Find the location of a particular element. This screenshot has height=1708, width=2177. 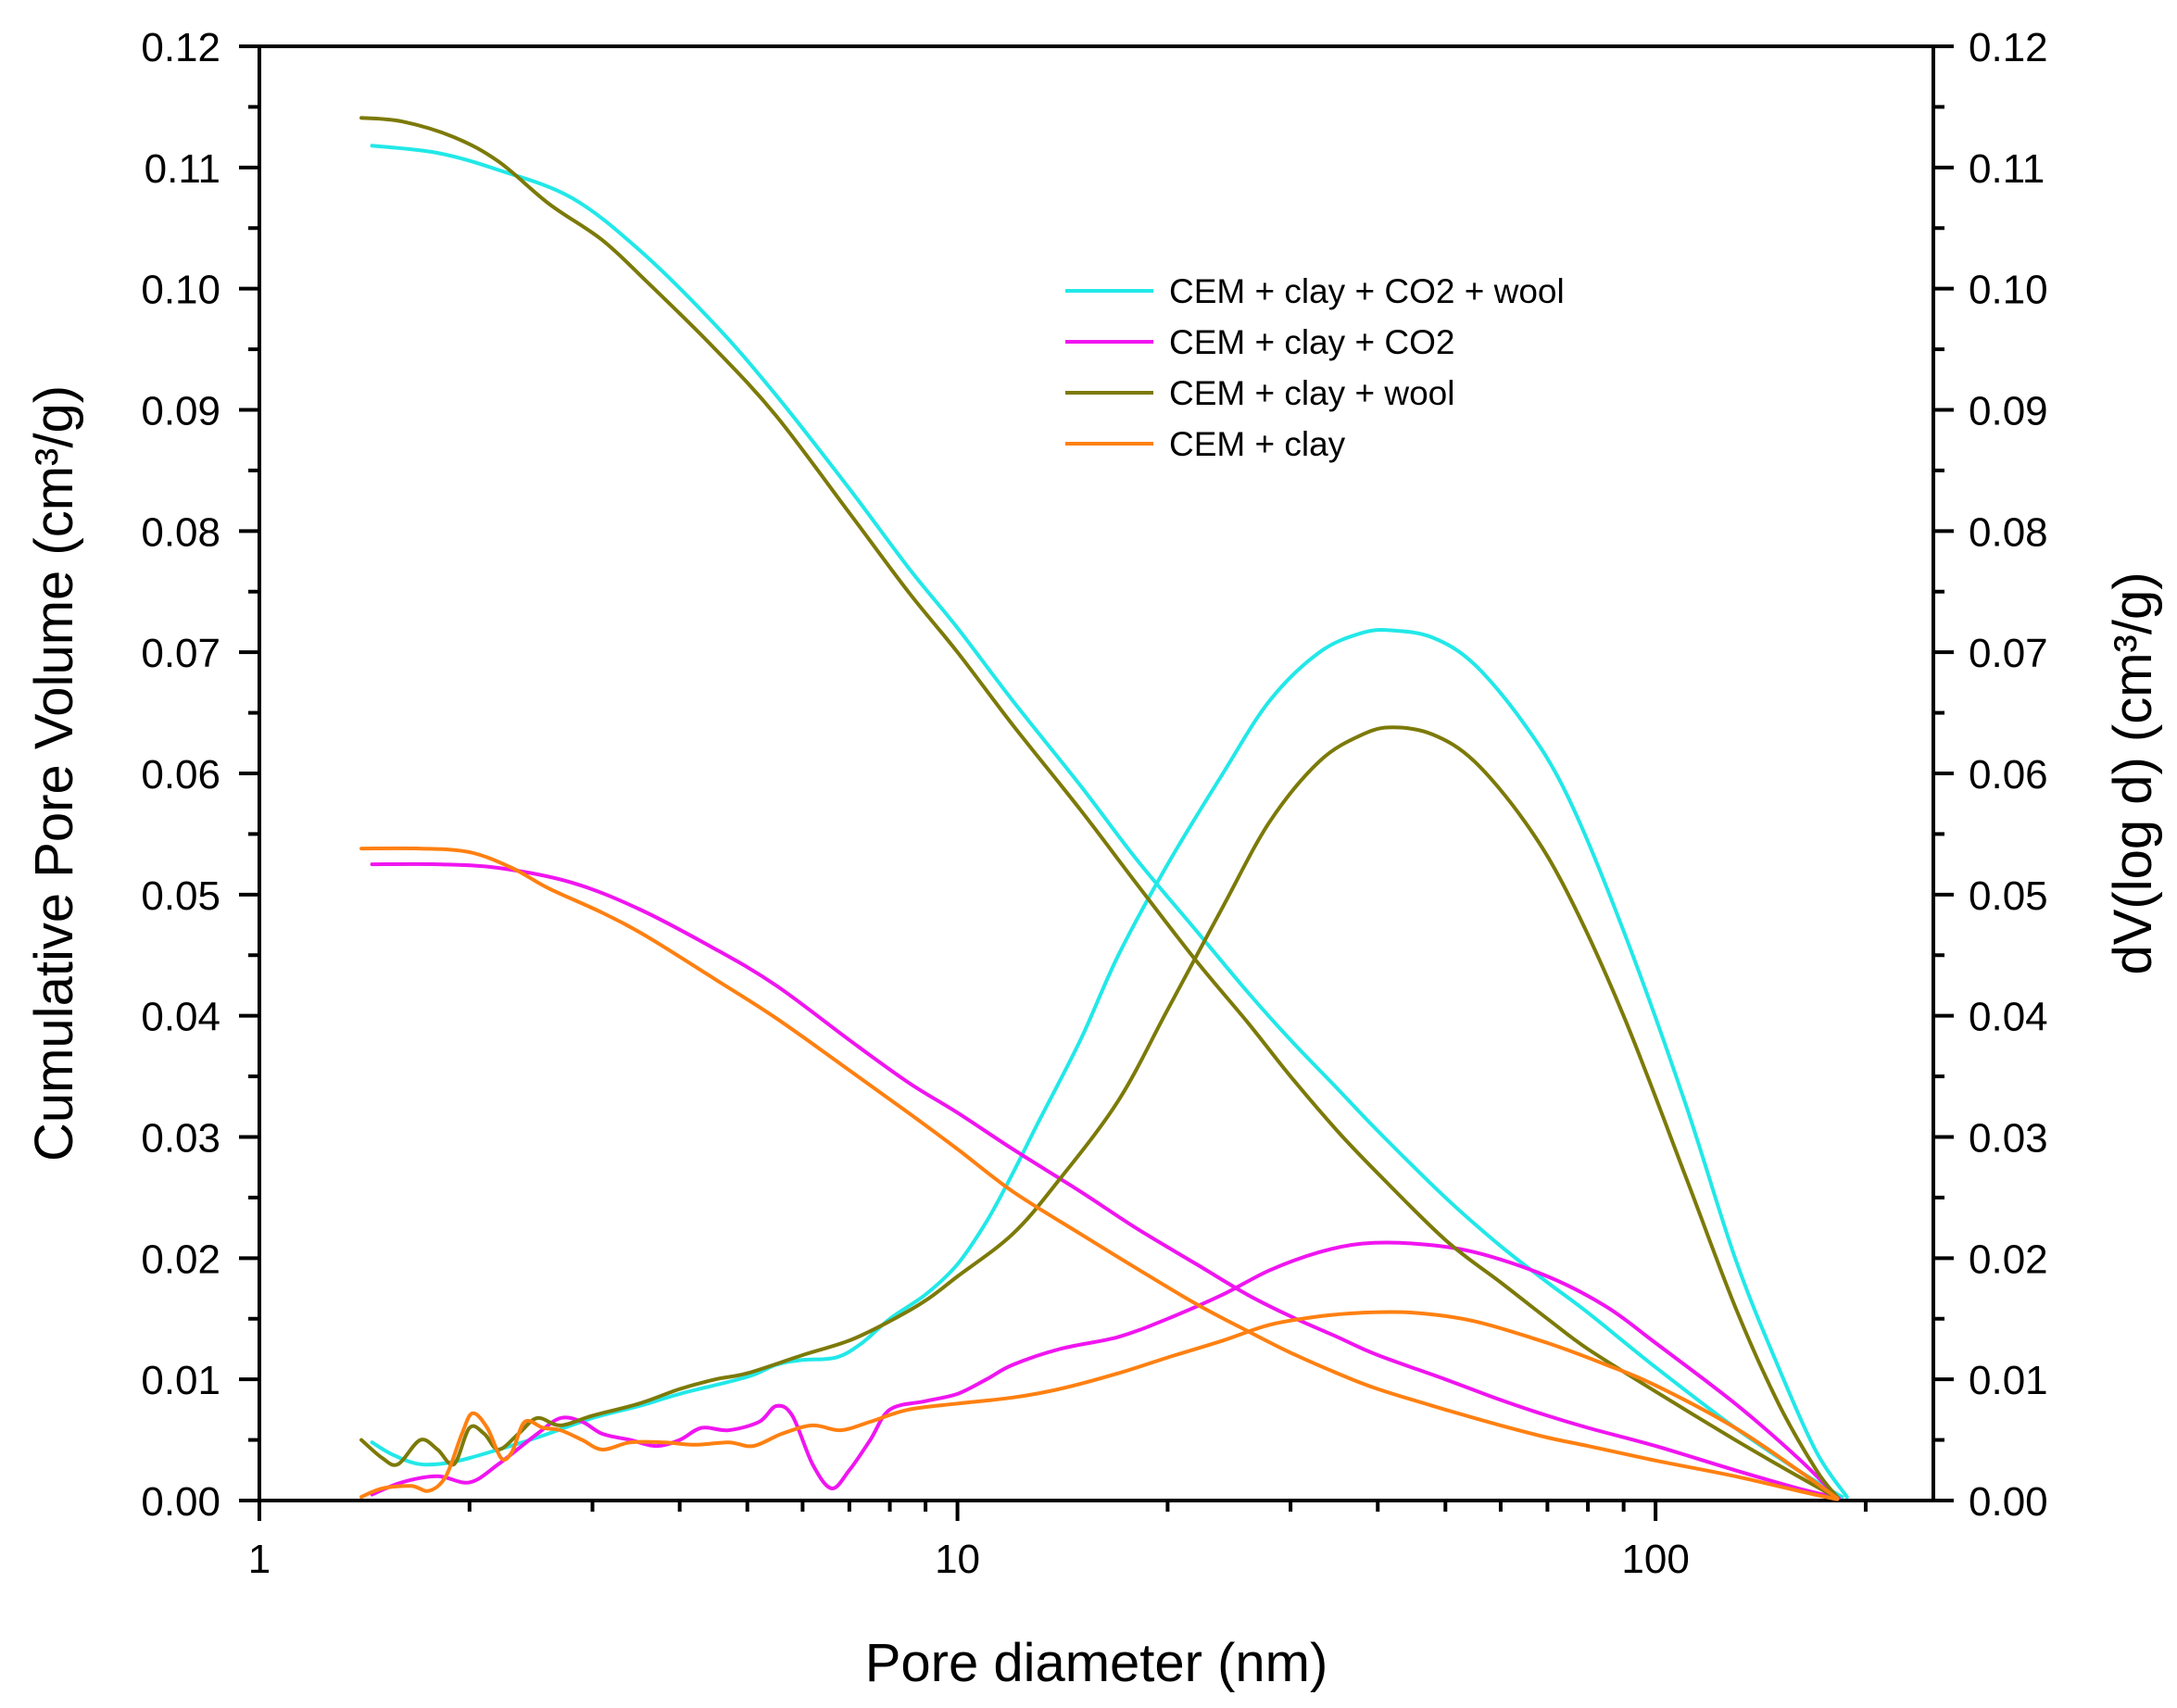

x-axis-title: Pore diameter (nm) is located at coordinates (1096, 1663).